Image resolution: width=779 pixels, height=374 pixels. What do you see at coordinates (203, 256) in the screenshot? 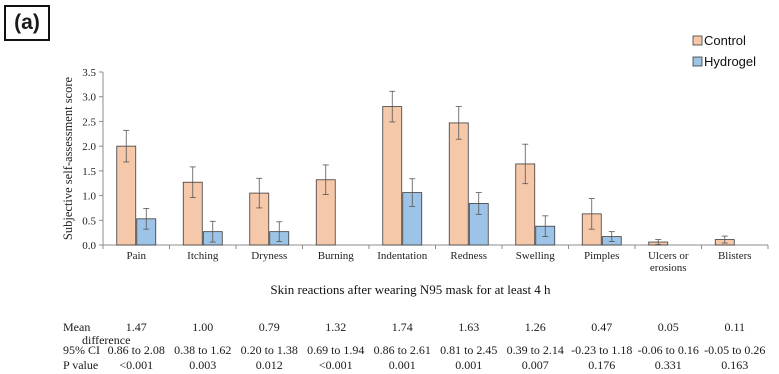
I see `x-tick-label: Itching` at bounding box center [203, 256].